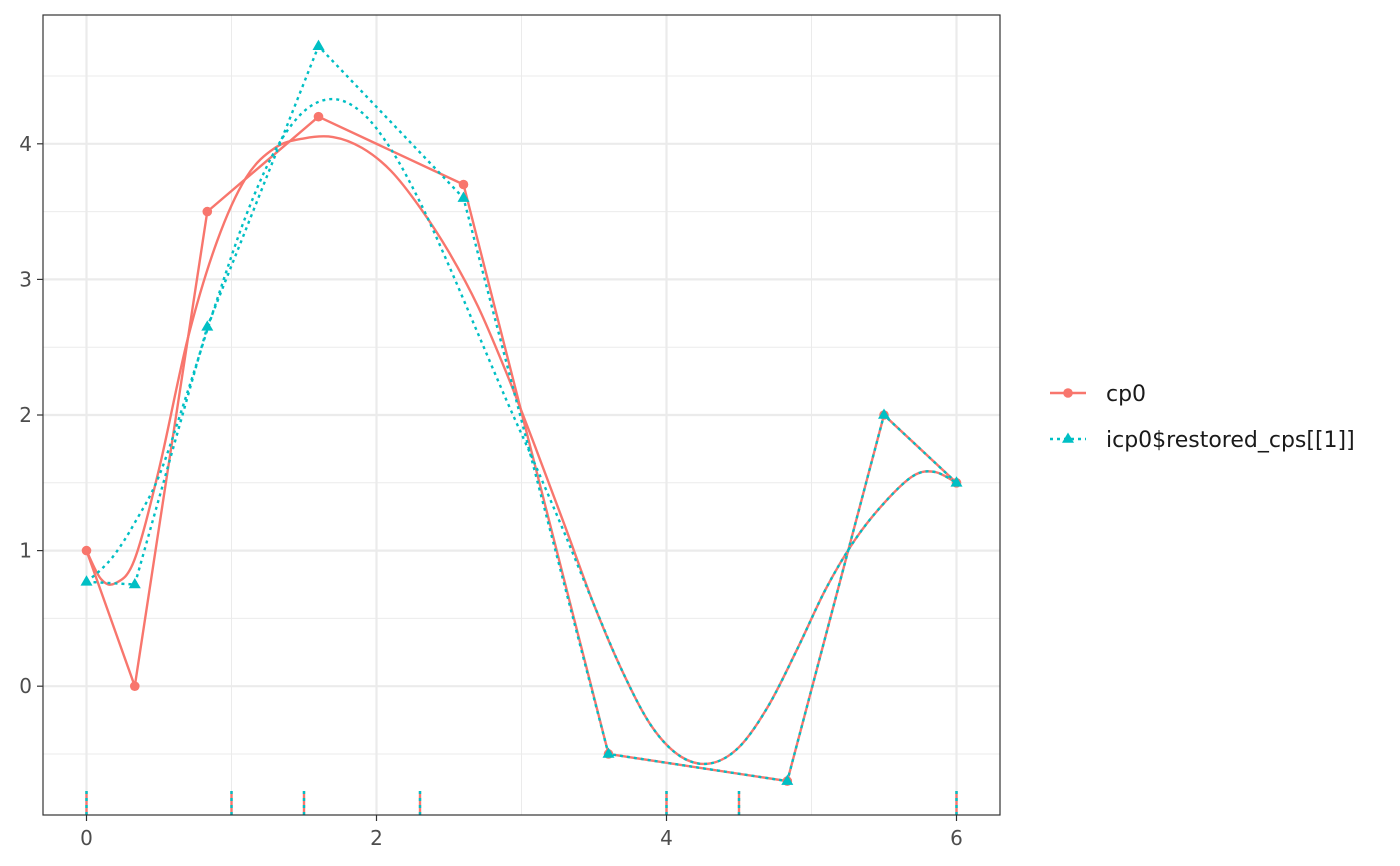 The width and height of the screenshot is (1400, 866). What do you see at coordinates (86, 838) in the screenshot?
I see `x-tick-label: 0` at bounding box center [86, 838].